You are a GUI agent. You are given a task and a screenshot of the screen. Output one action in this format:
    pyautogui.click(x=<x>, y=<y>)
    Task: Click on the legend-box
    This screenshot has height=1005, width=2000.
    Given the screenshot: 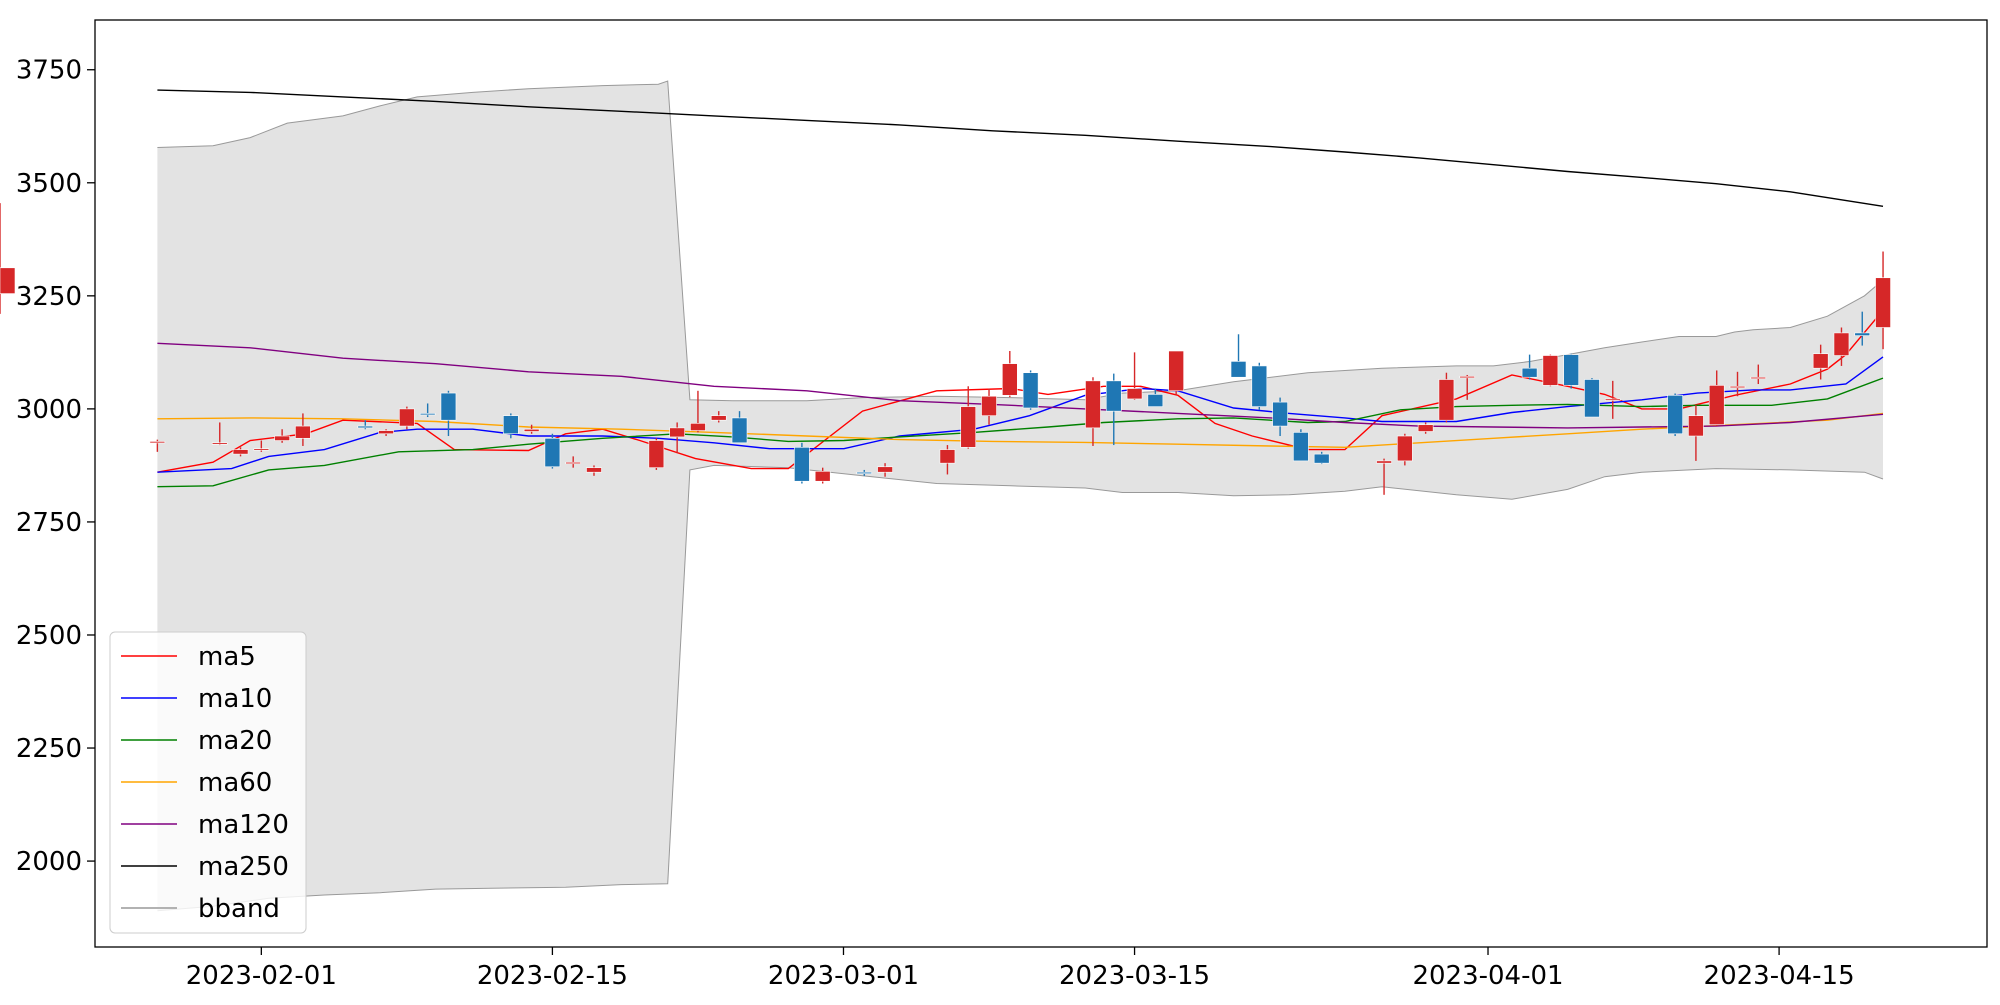 What is the action you would take?
    pyautogui.click(x=208, y=782)
    